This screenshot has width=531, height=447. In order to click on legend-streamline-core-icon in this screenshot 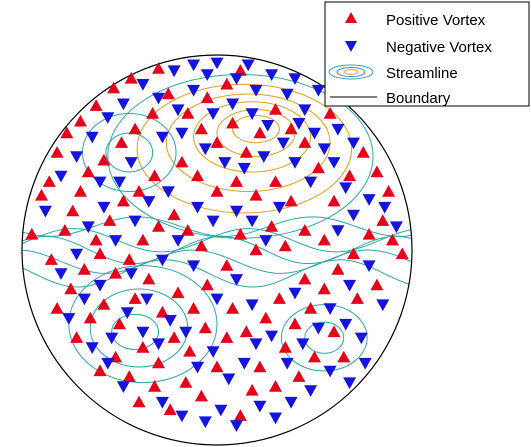, I will do `click(351, 72)`.